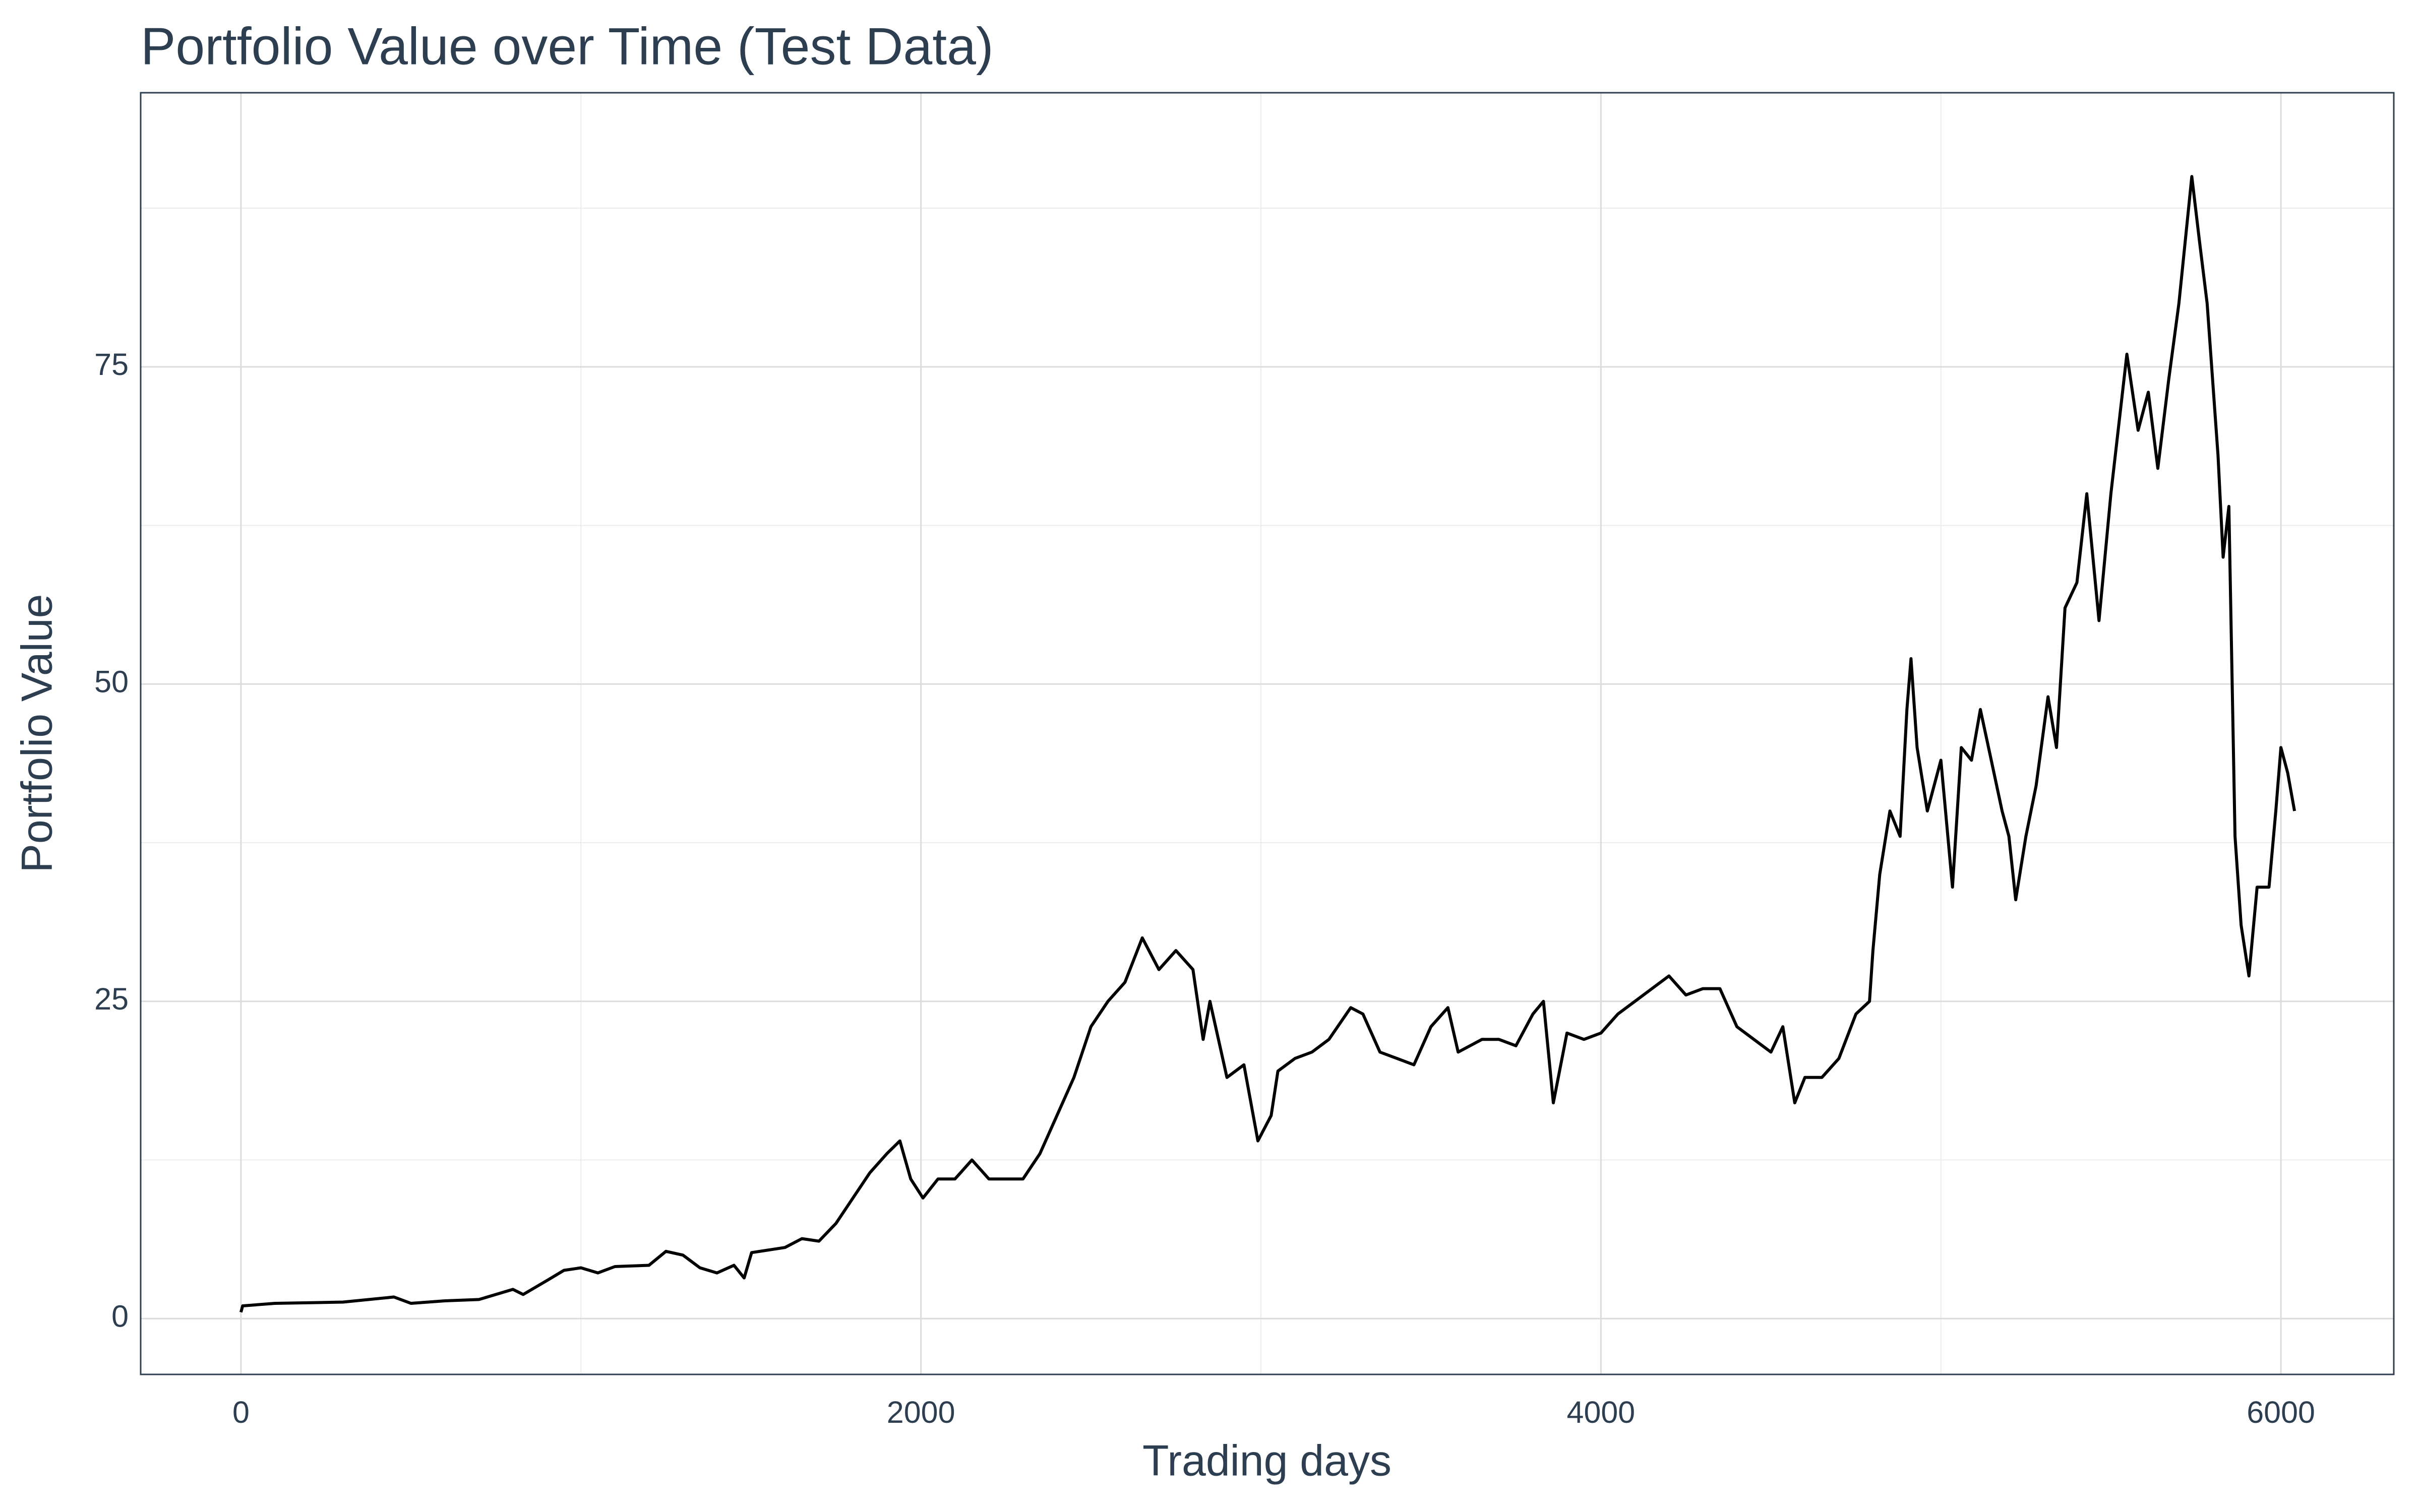 Image resolution: width=2420 pixels, height=1512 pixels. What do you see at coordinates (120, 1316) in the screenshot?
I see `y-tick-label: 0` at bounding box center [120, 1316].